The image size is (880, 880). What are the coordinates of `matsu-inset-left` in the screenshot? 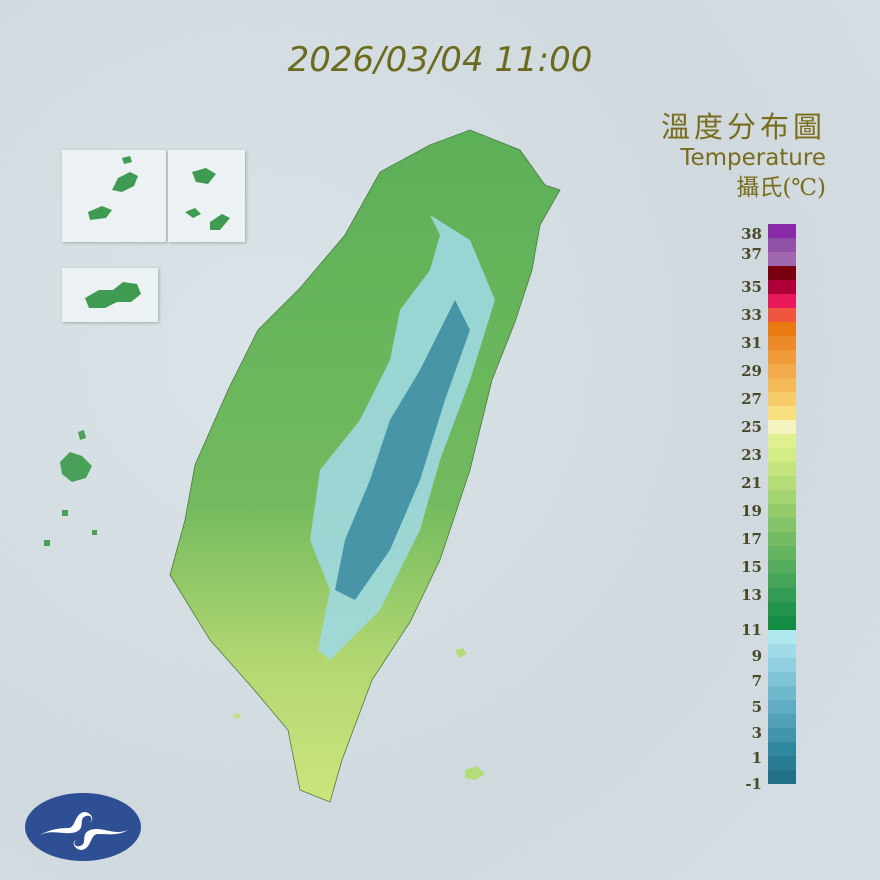 It's located at (114, 196).